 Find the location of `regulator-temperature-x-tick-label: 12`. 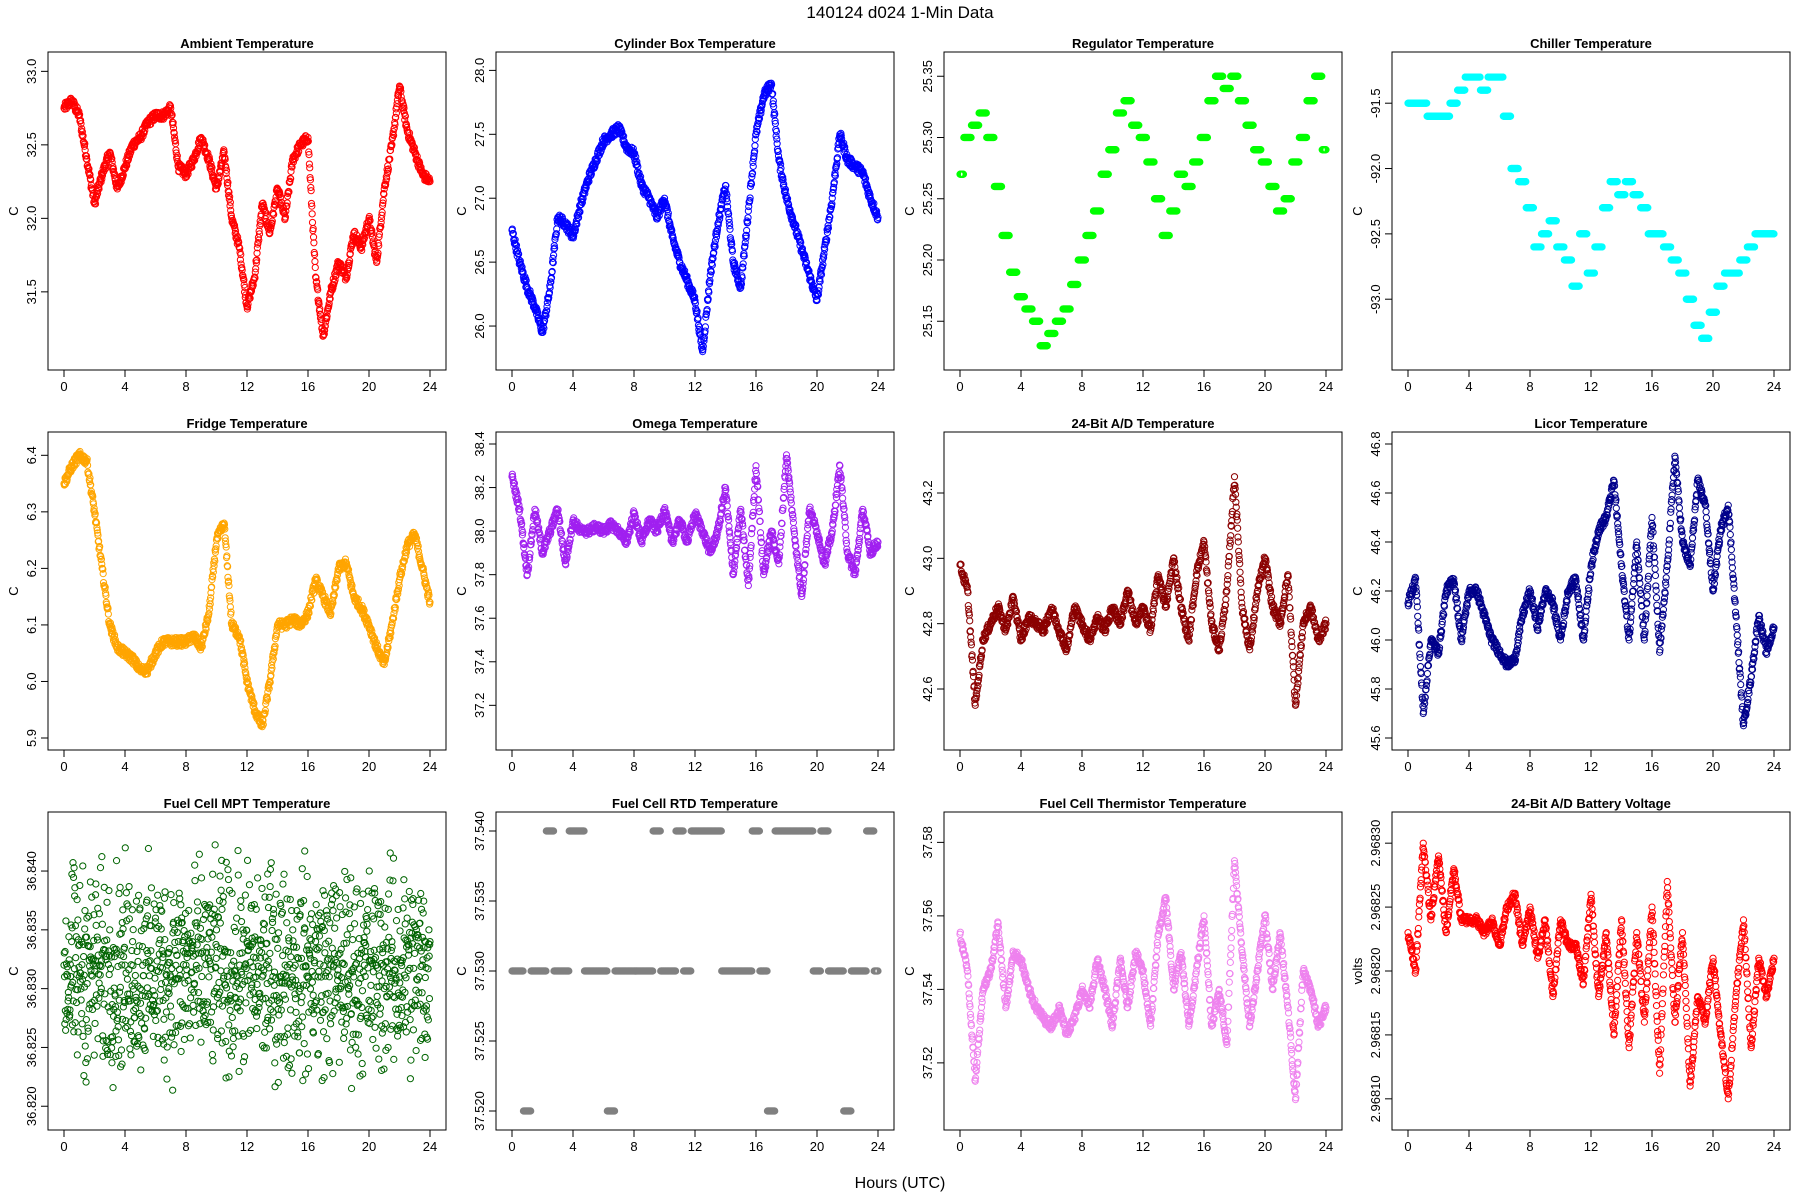

regulator-temperature-x-tick-label: 12 is located at coordinates (1143, 386).